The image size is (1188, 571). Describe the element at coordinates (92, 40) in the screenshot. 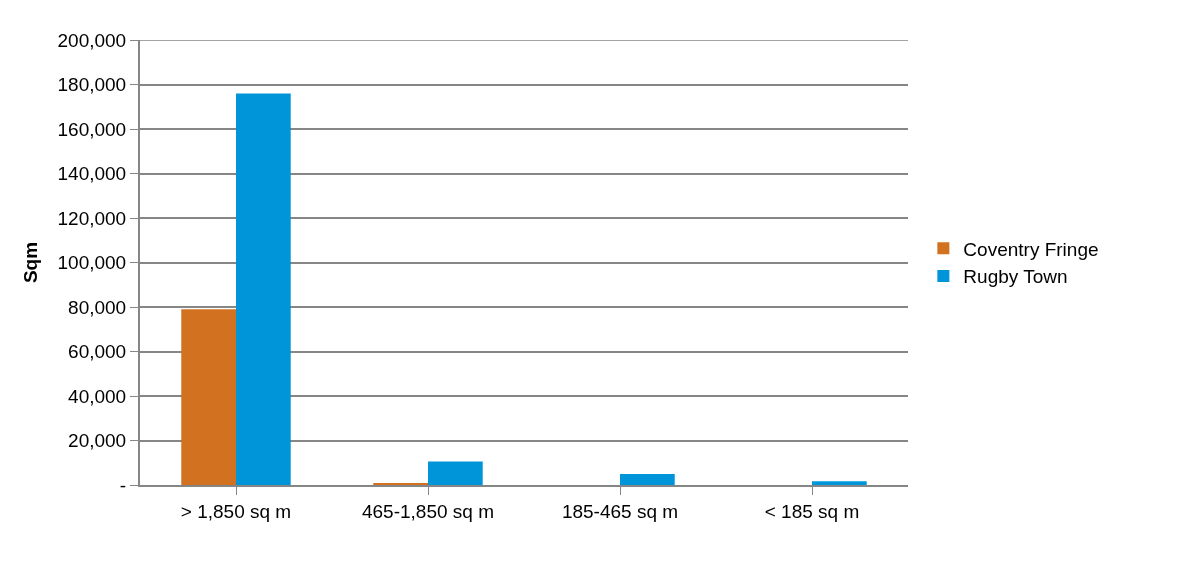

I see `y-tick-label: 200,000` at that location.